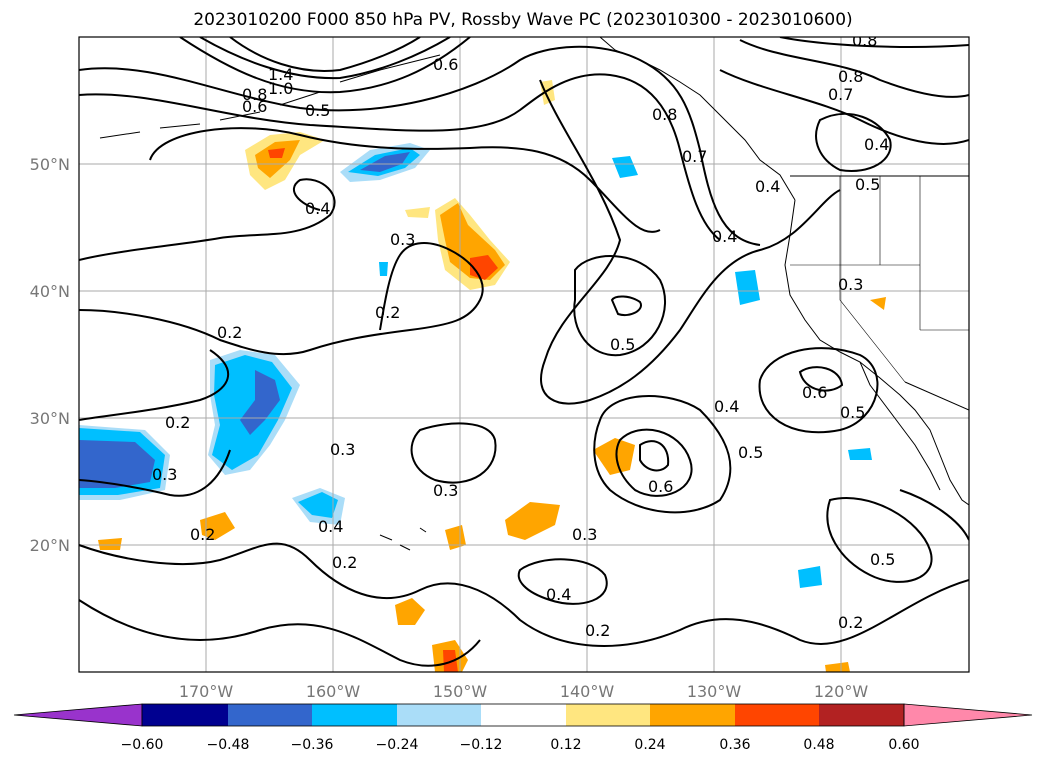 The height and width of the screenshot is (765, 1047). Describe the element at coordinates (228, 745) in the screenshot. I see `colorbar-tick-label: −0.48` at that location.